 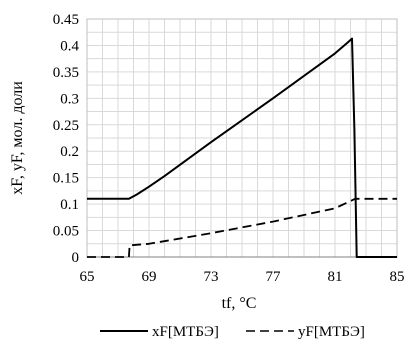 I want to click on y-tick-label: 0.45, so click(x=66, y=20).